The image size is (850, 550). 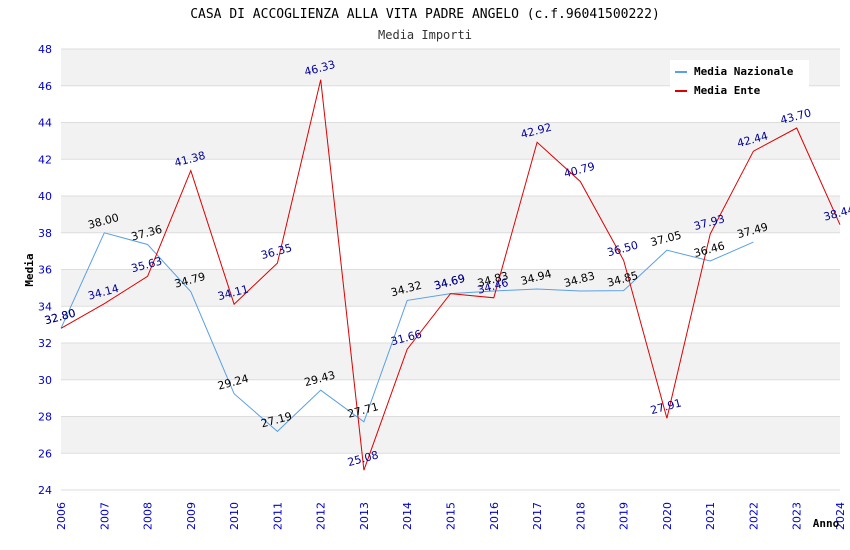 I want to click on x-tick-label: 2018, so click(x=580, y=516).